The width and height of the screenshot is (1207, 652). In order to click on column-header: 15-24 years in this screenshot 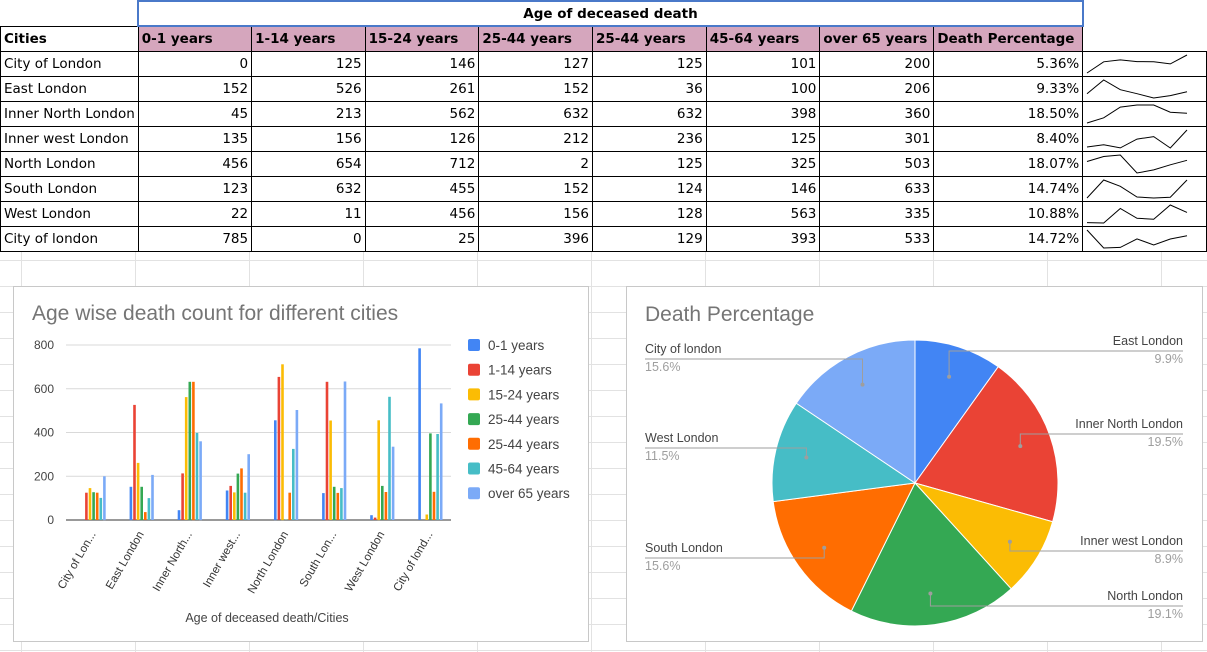, I will do `click(422, 38)`.